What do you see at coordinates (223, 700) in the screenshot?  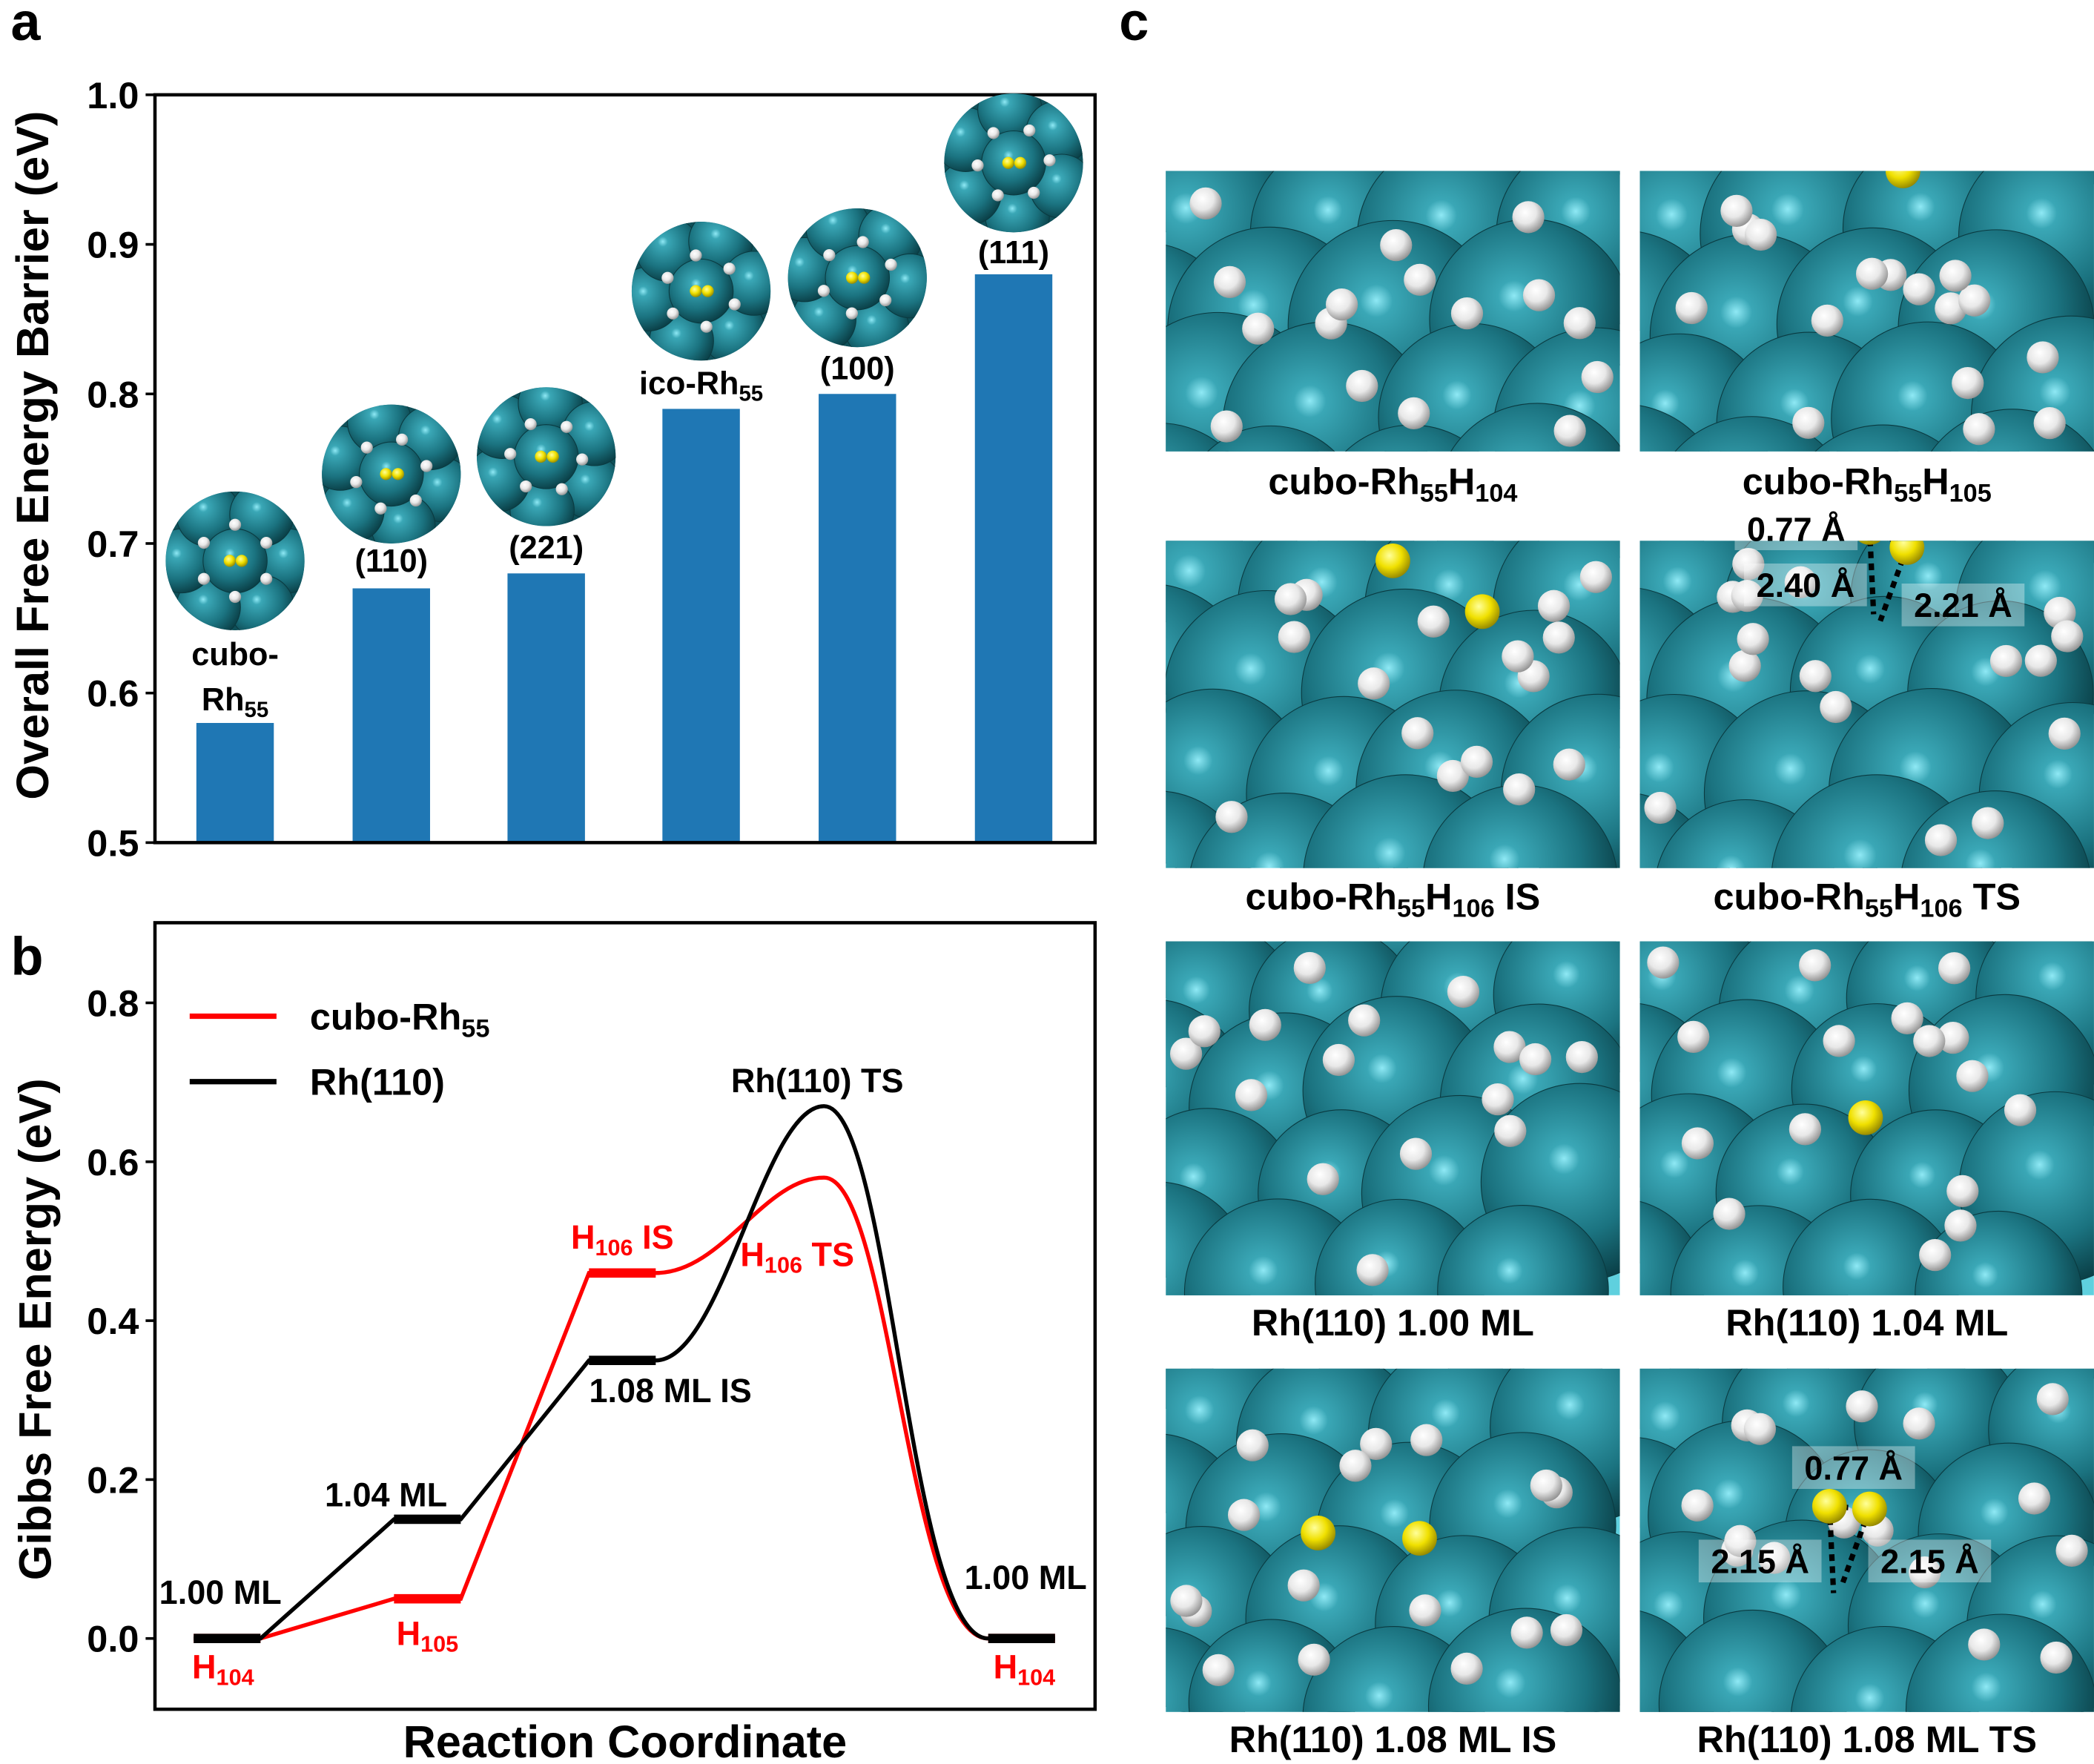 I see `text-segment: Rh` at bounding box center [223, 700].